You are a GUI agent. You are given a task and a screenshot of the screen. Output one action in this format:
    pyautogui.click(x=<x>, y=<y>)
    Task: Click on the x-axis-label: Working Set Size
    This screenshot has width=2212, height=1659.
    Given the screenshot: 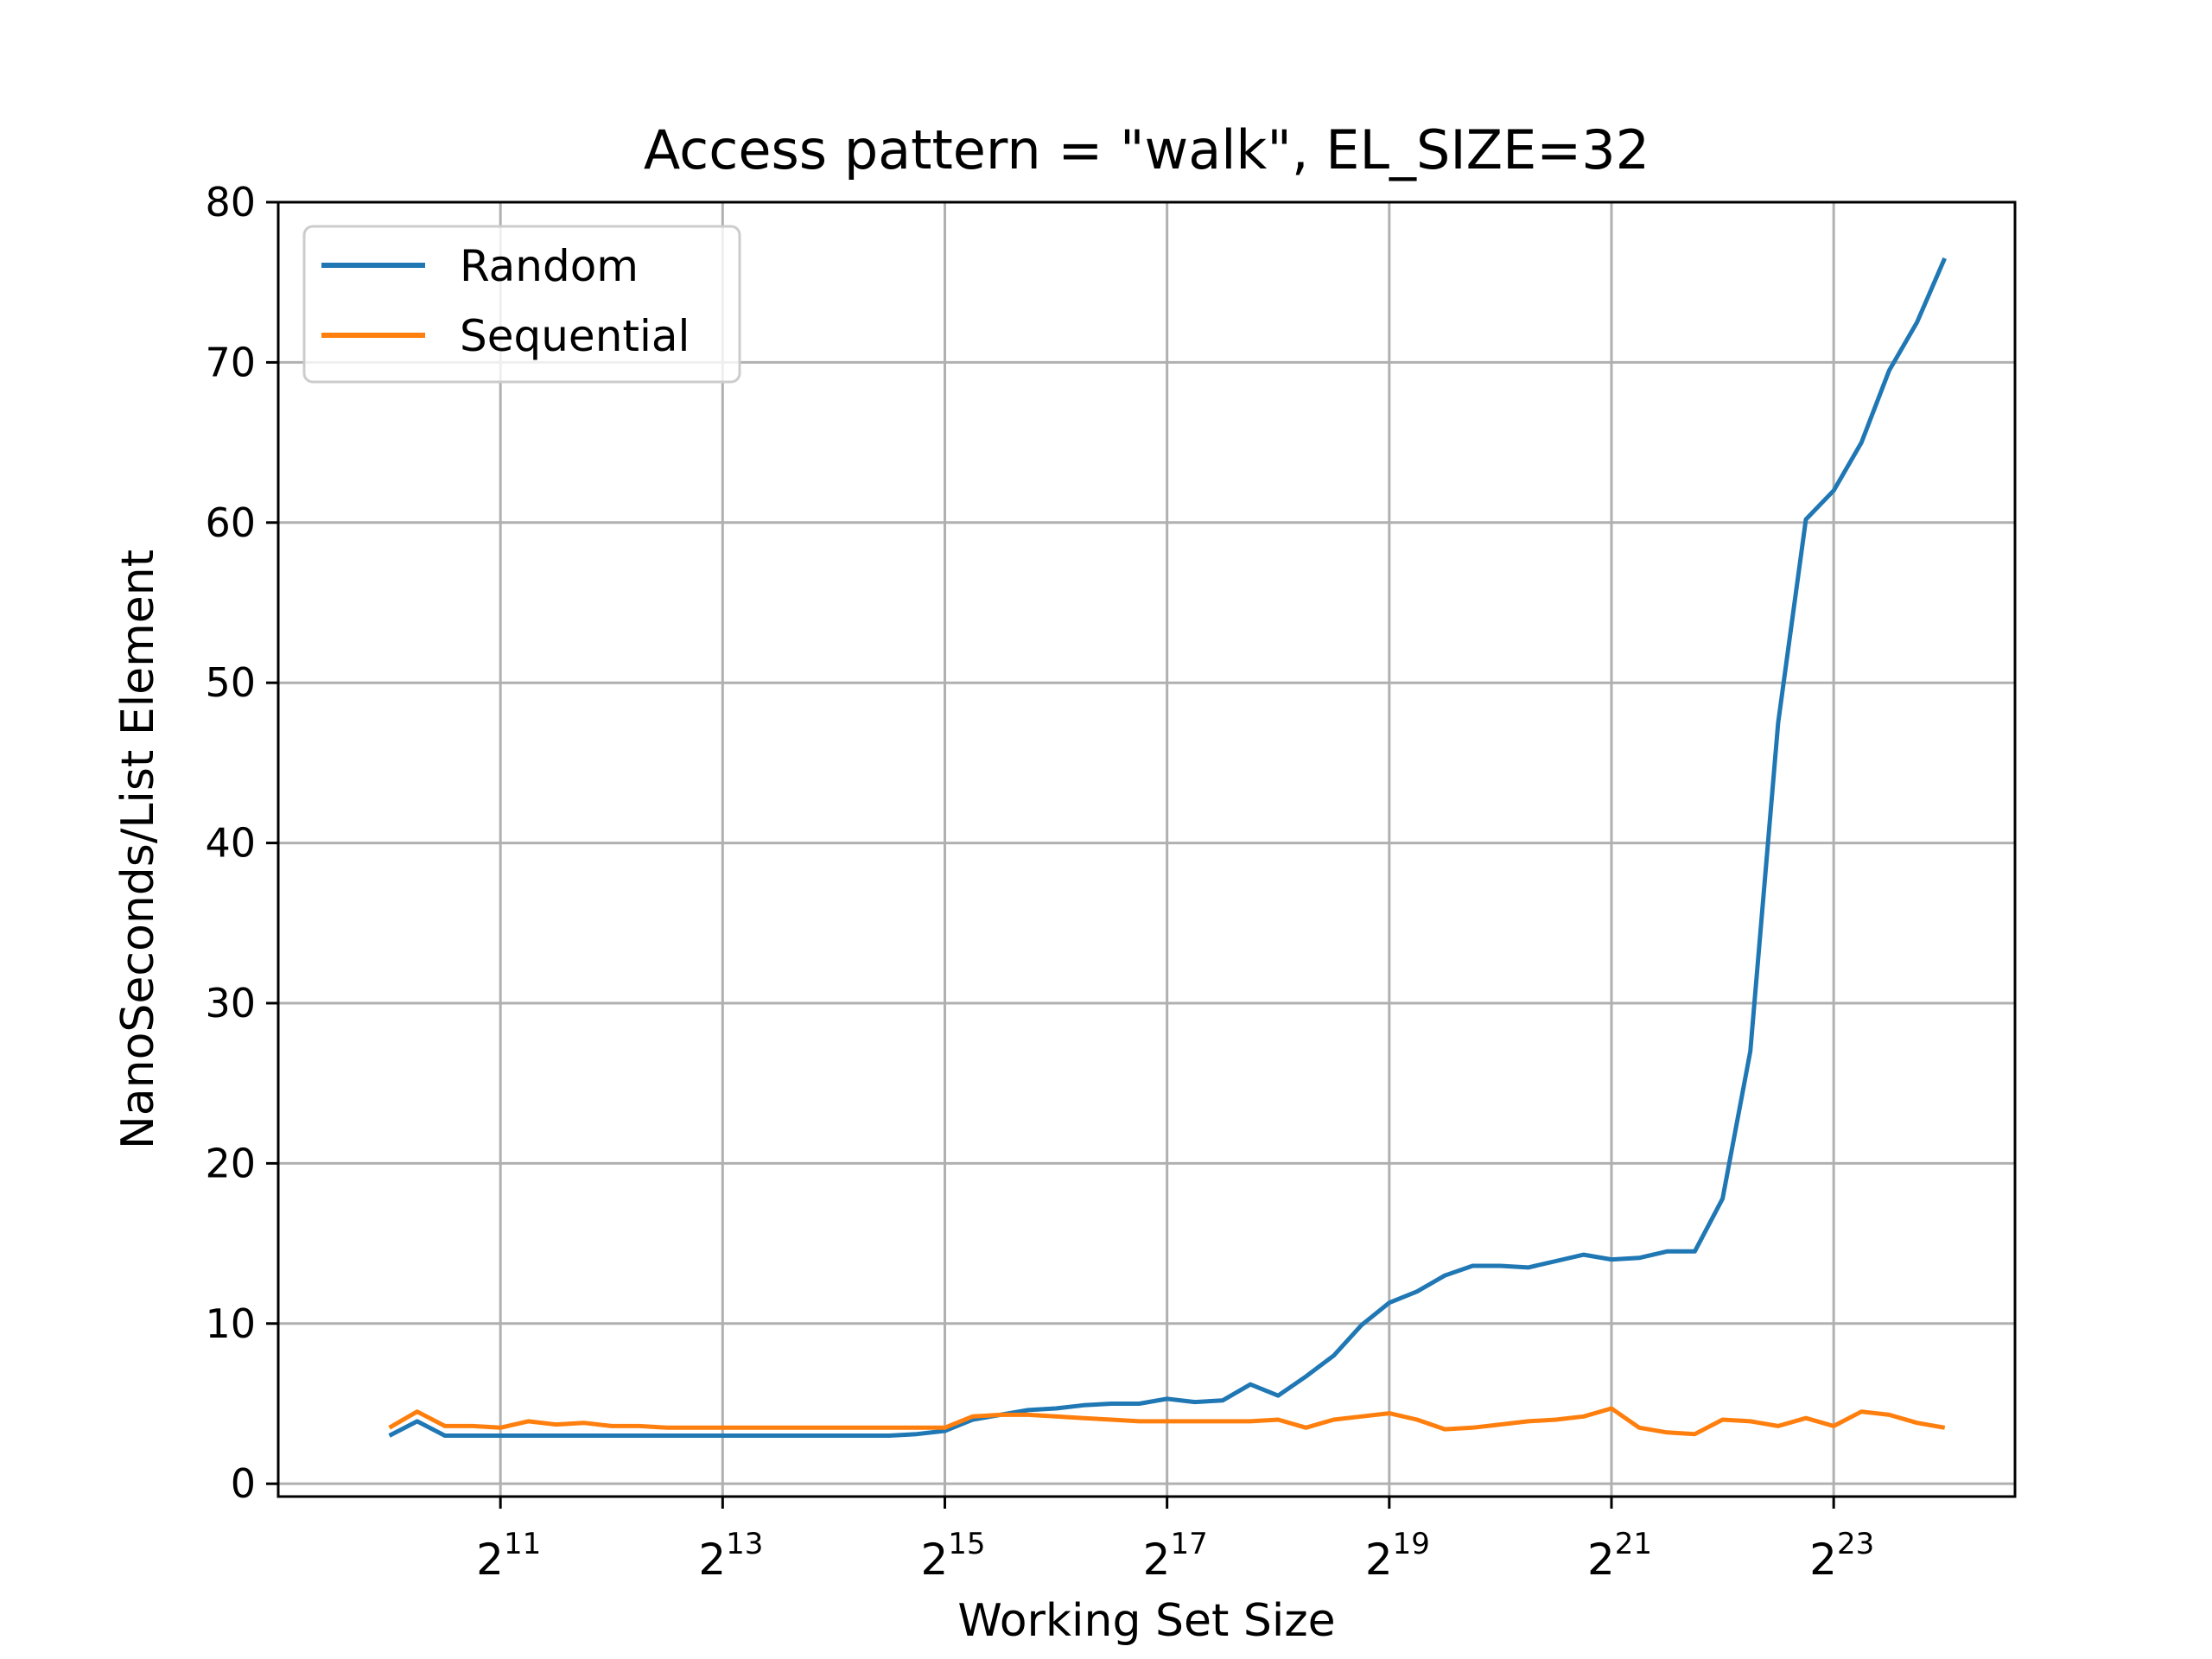 What is the action you would take?
    pyautogui.click(x=1146, y=1621)
    